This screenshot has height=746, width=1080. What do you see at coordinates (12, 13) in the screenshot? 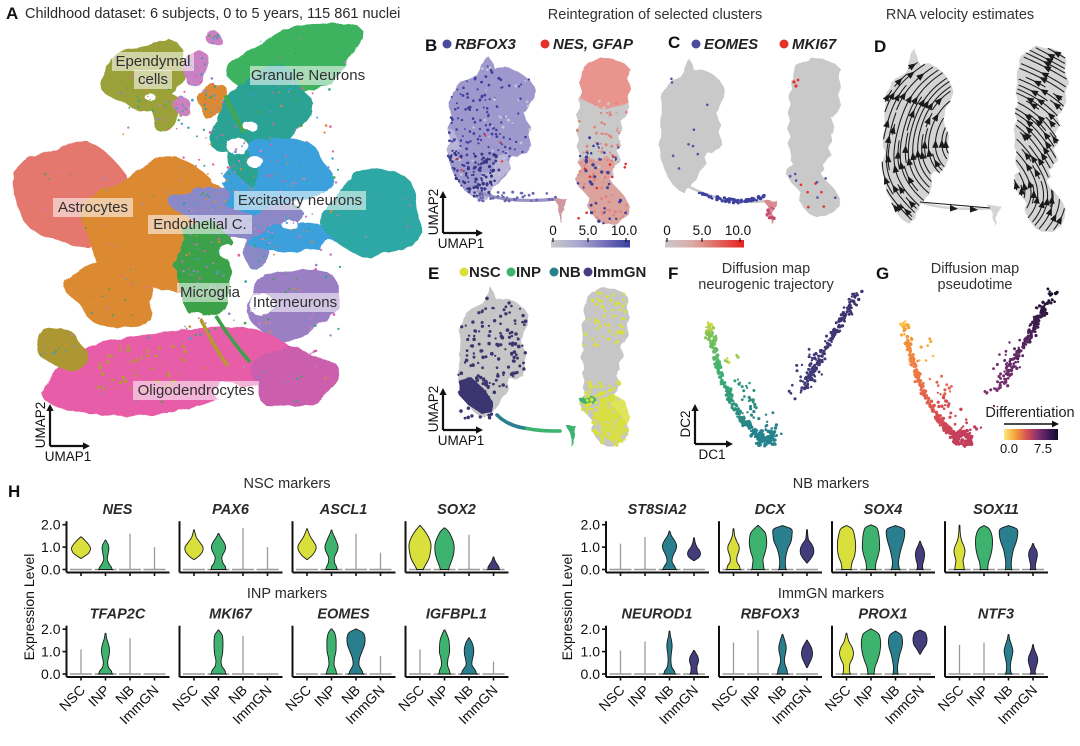
I see `svg-text: A` at bounding box center [12, 13].